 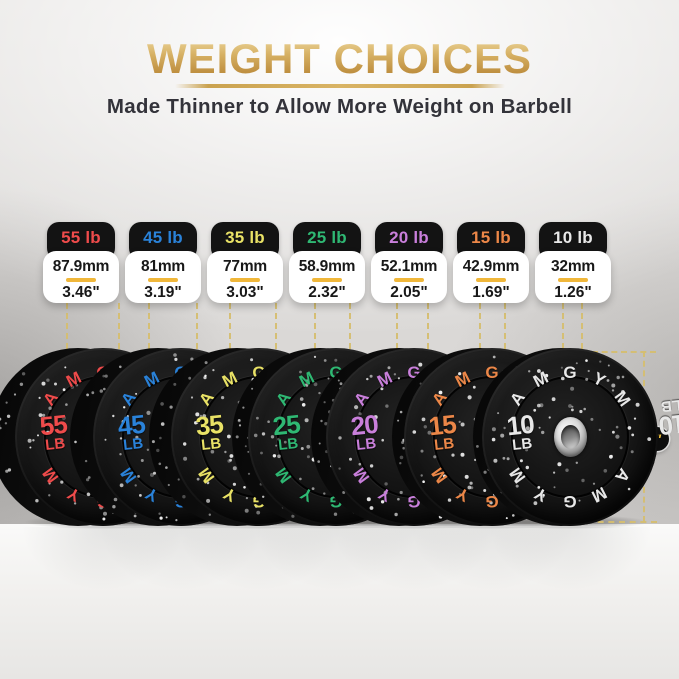 What do you see at coordinates (409, 292) in the screenshot?
I see `thickness-inch: 2.05"` at bounding box center [409, 292].